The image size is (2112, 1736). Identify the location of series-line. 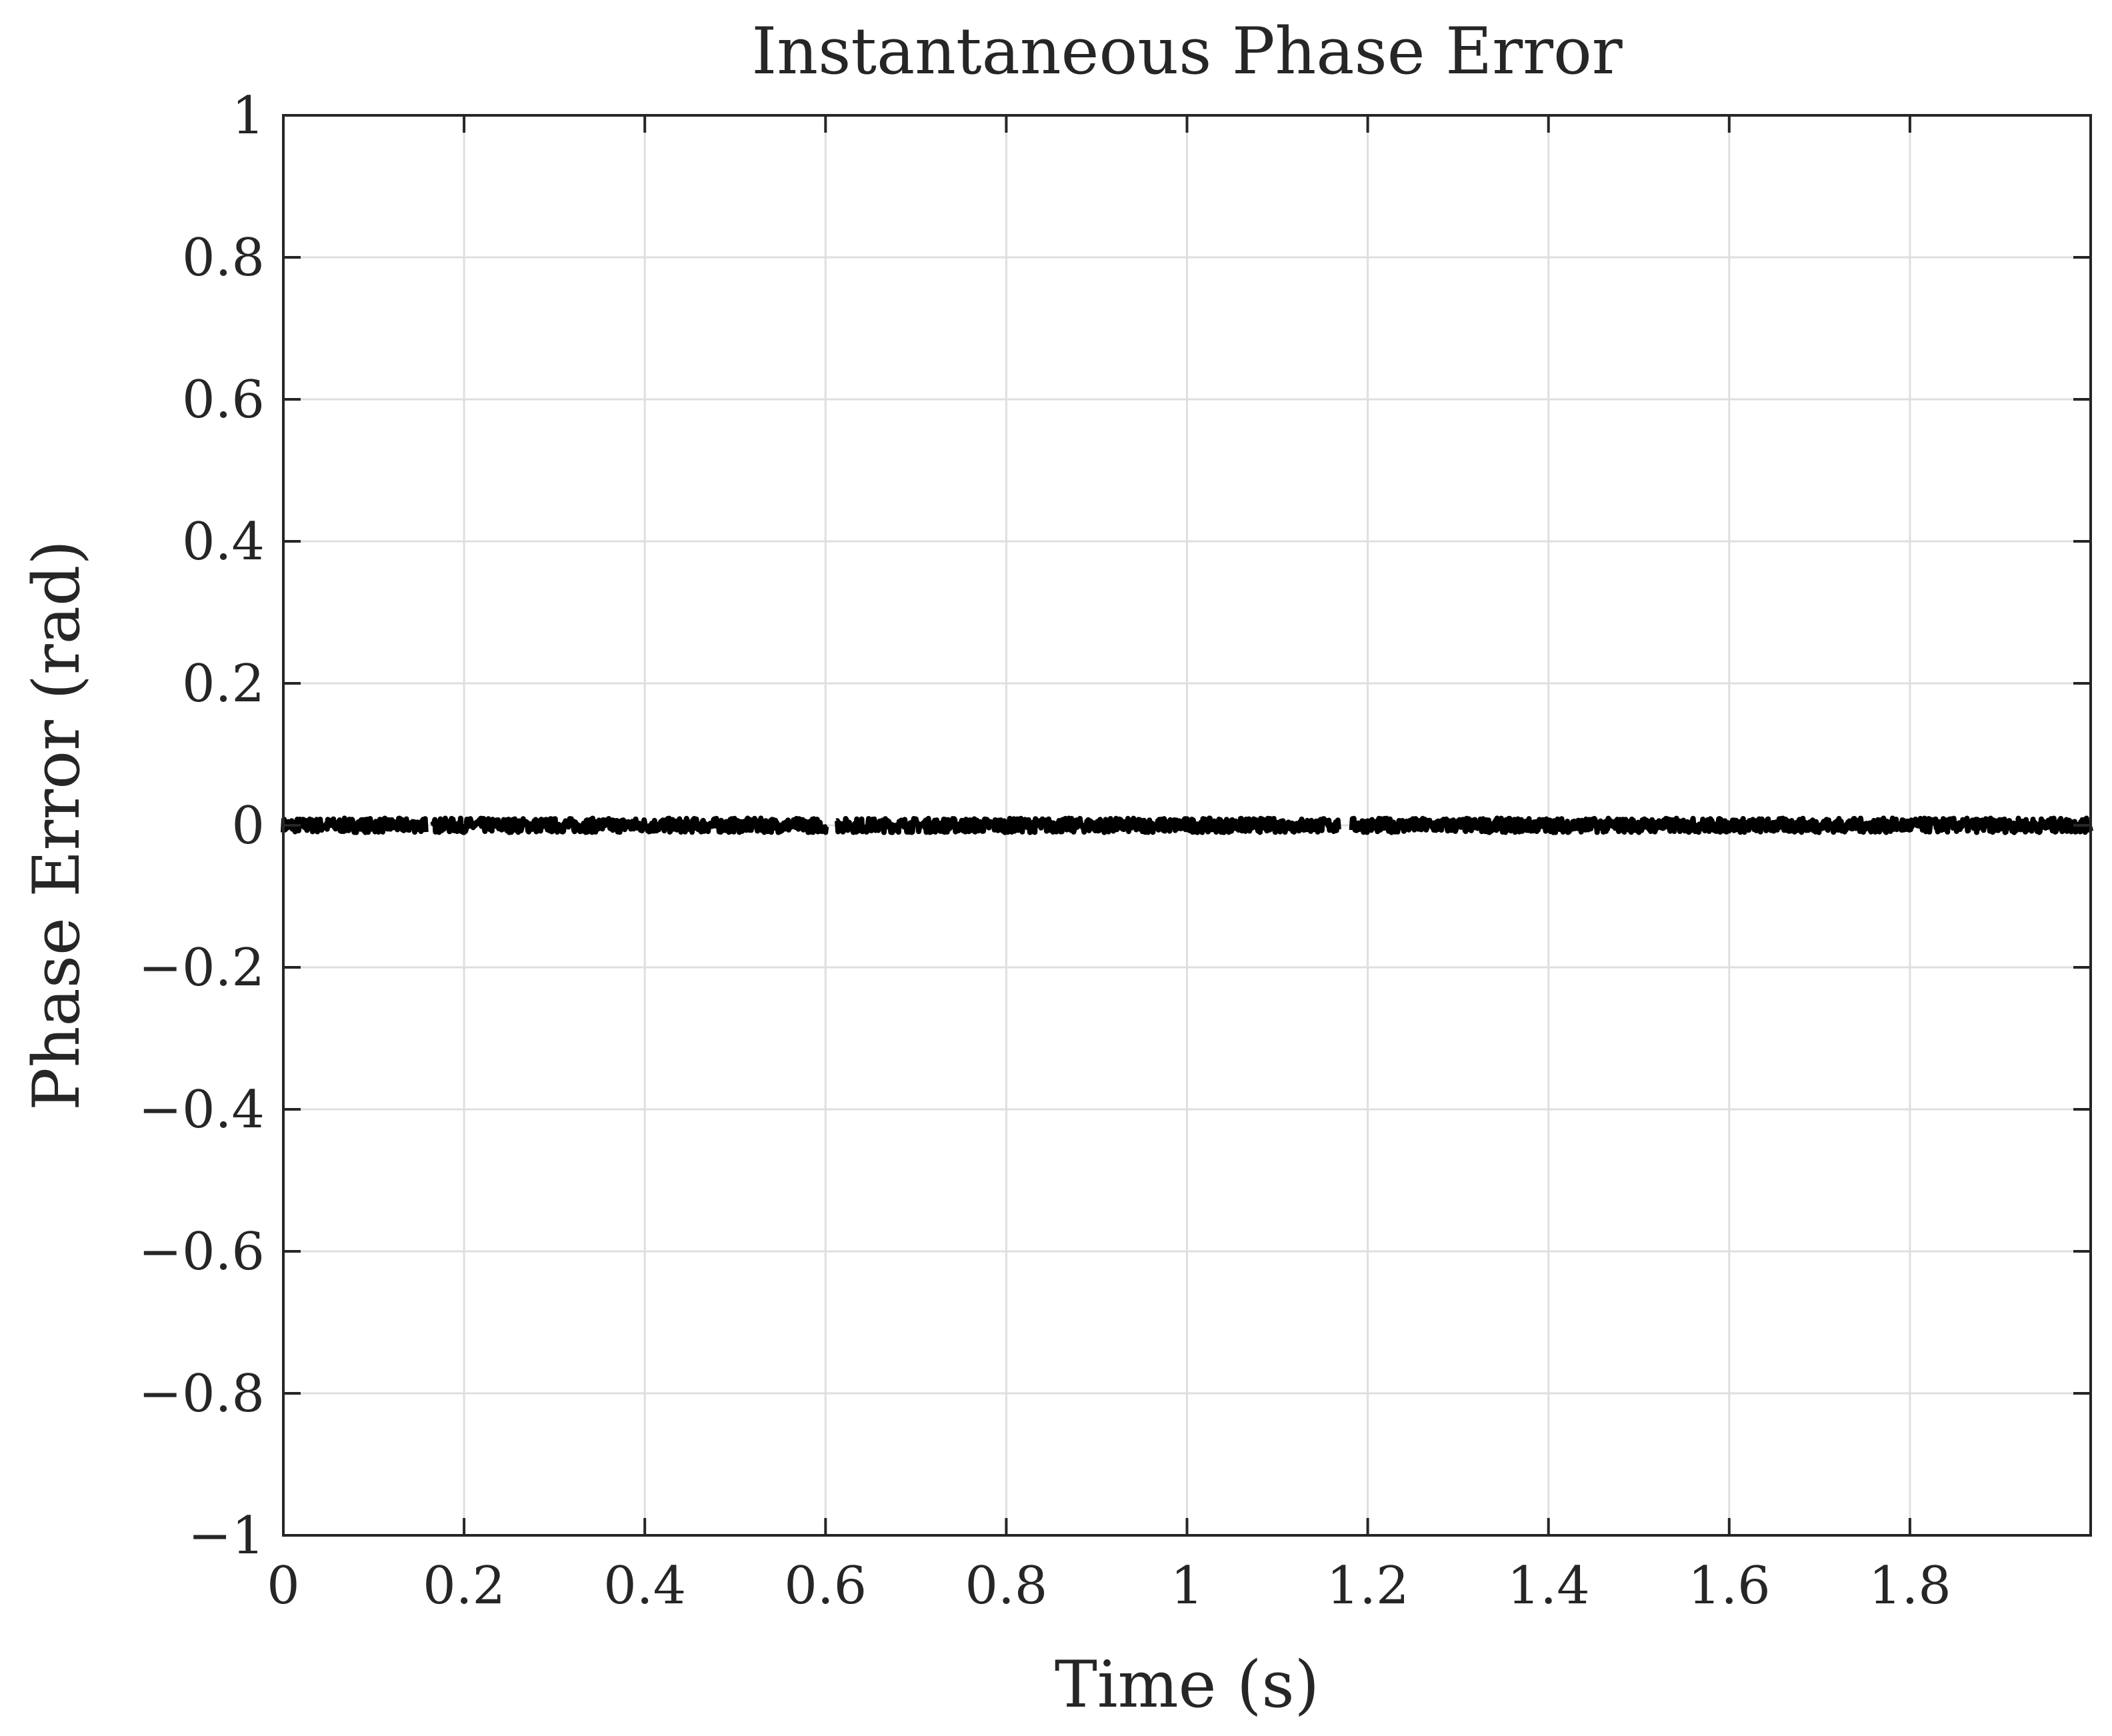
(1187, 825).